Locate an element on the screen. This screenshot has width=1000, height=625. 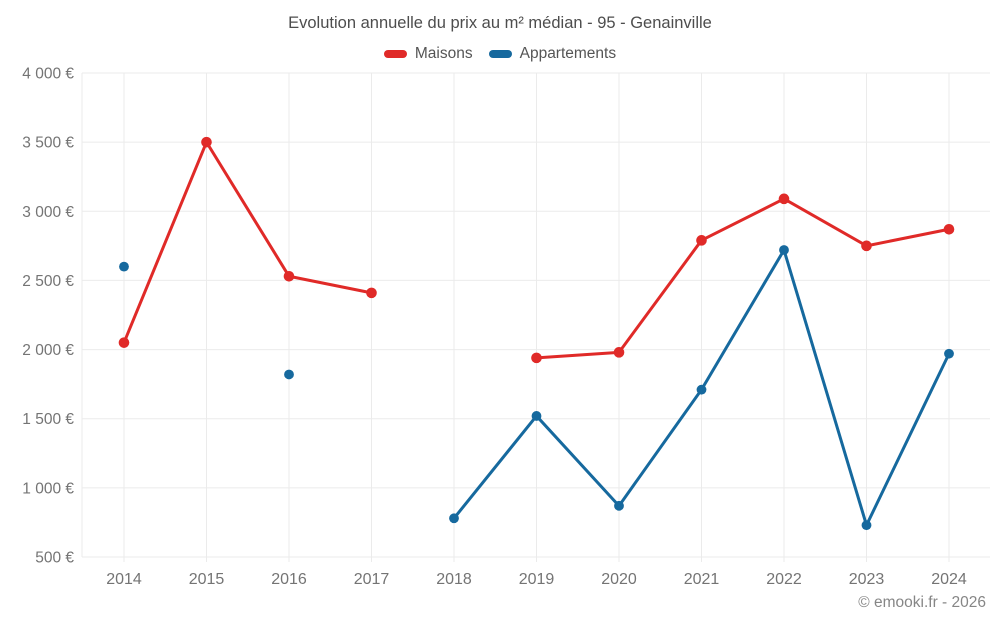
data-point-appartements-2024 is located at coordinates (949, 353).